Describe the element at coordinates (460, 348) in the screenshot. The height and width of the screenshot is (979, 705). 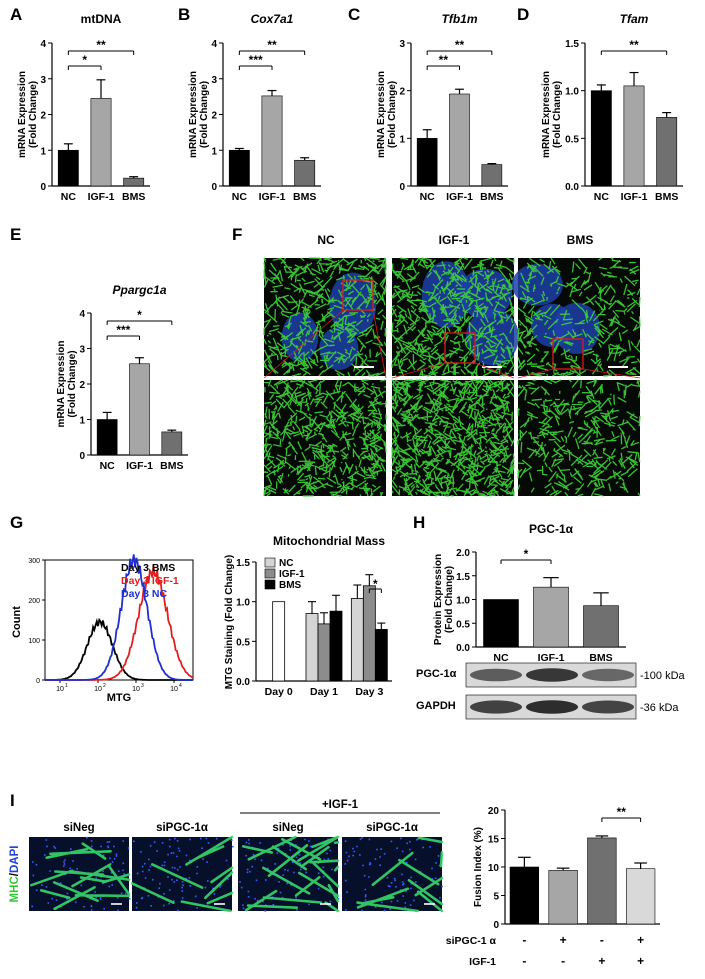
I see `zoom-region-box` at that location.